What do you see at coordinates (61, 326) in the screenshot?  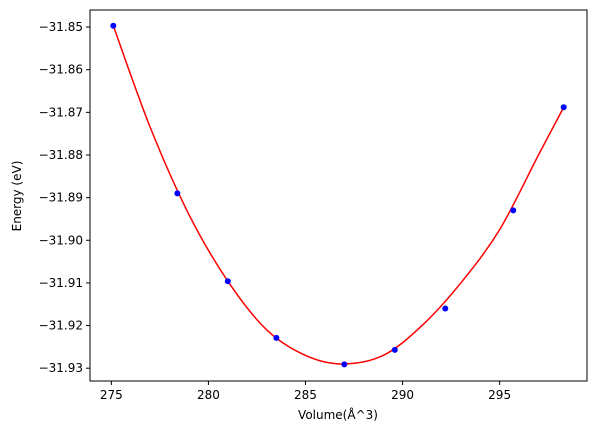 I see `y-tick-label: −31.92` at bounding box center [61, 326].